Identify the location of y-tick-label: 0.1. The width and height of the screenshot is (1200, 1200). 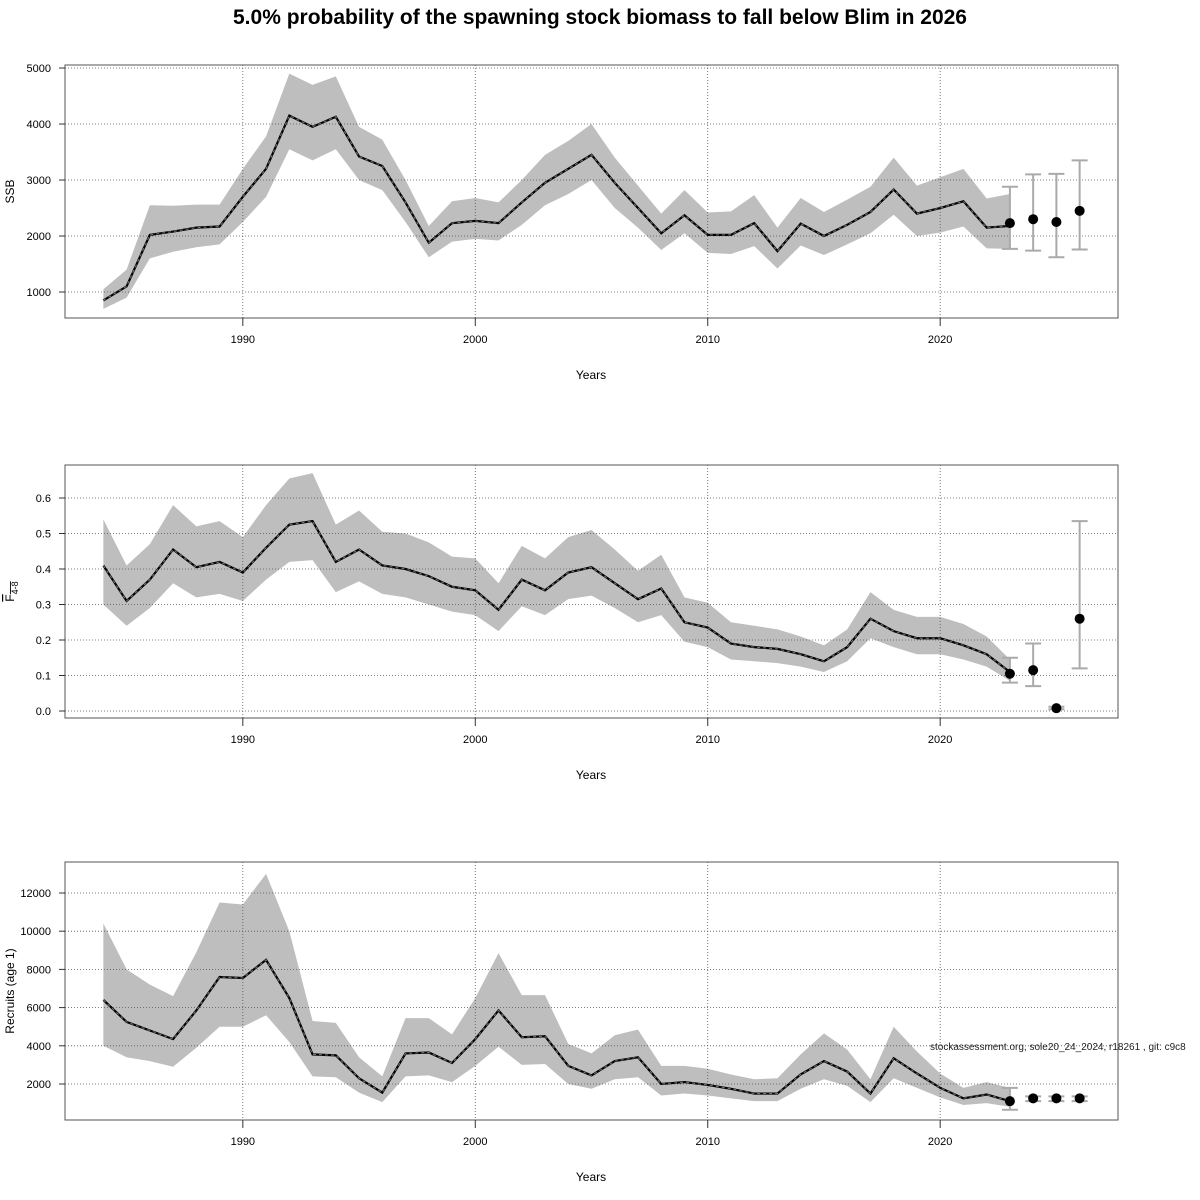
(43, 677).